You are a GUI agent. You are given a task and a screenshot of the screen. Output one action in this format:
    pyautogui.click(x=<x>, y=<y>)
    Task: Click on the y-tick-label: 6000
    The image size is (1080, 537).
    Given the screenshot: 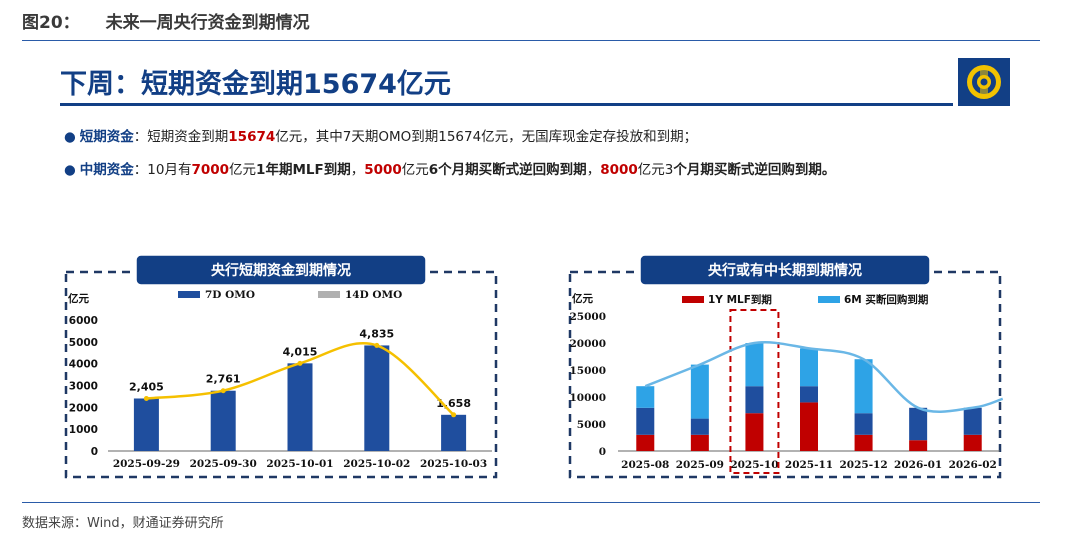 What is the action you would take?
    pyautogui.click(x=83, y=321)
    